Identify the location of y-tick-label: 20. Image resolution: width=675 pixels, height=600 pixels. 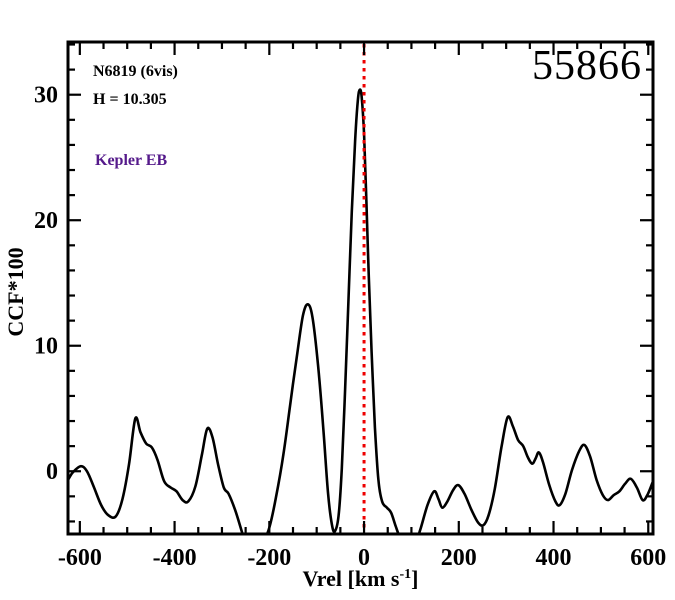
(46, 221).